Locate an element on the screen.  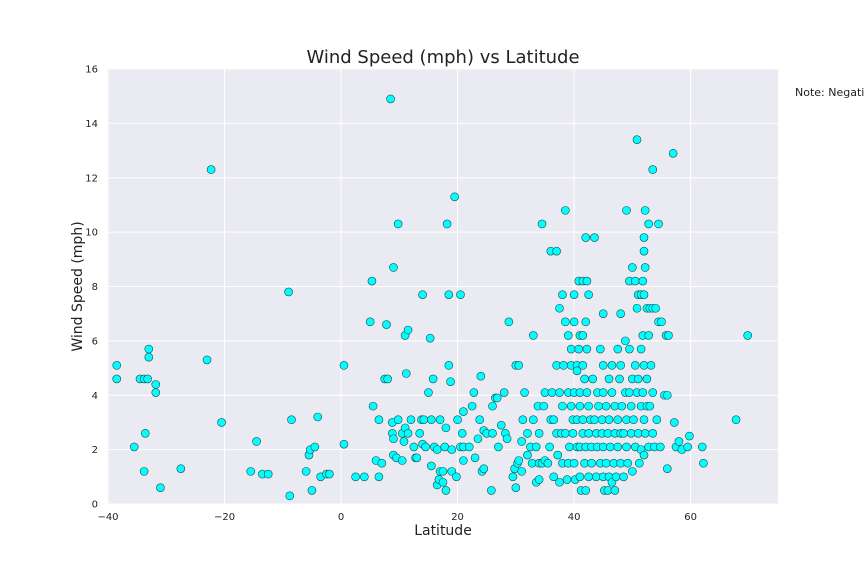
y-tick-label: 14 is located at coordinates (91, 124).